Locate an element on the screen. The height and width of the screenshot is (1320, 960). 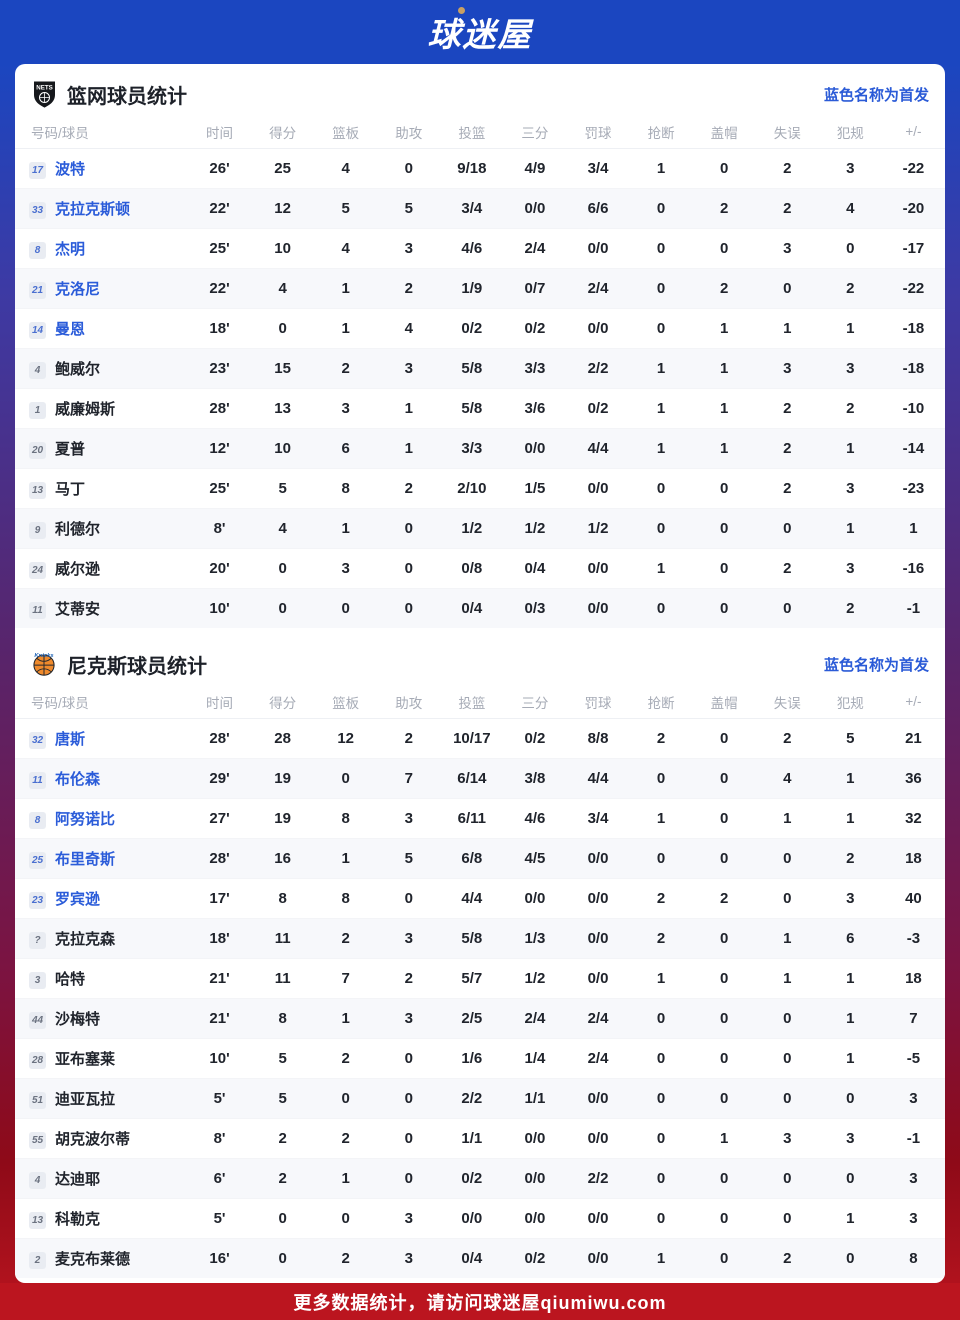
player-name-cell: 11 艾蒂安 is located at coordinates (101, 607).